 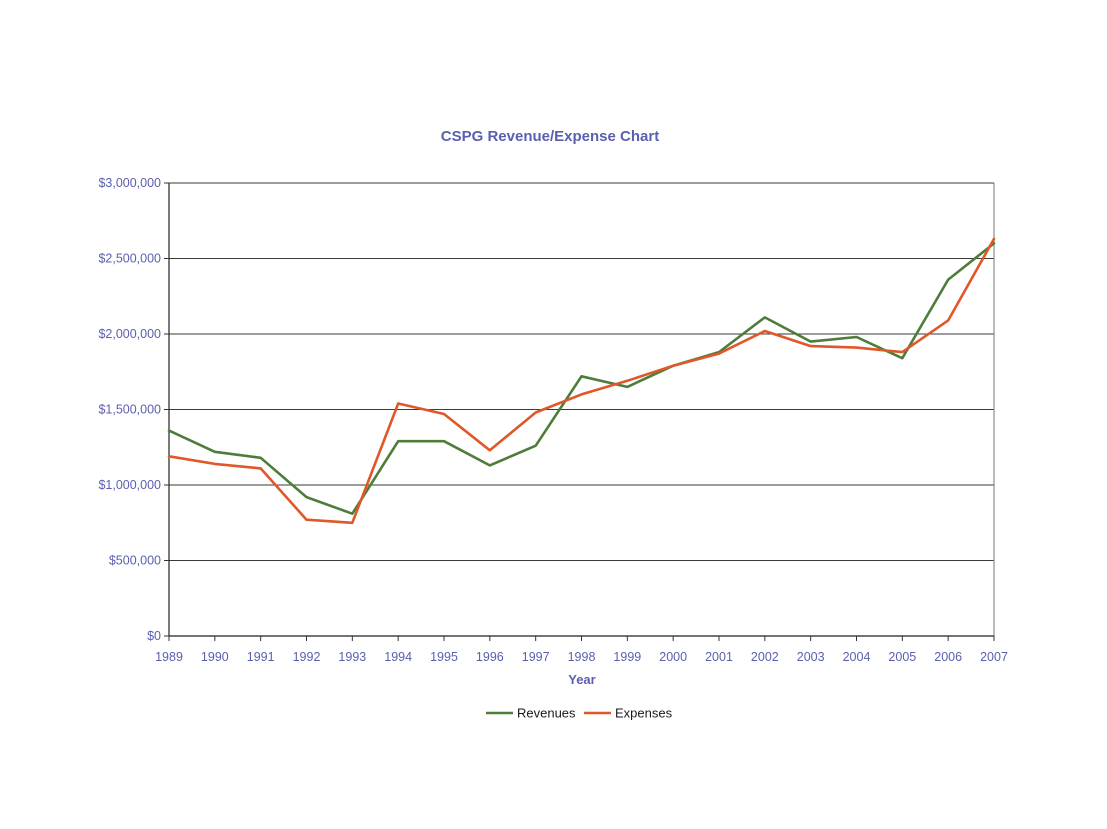 What do you see at coordinates (550, 136) in the screenshot?
I see `chart-title: CSPG Revenue/Expense Chart` at bounding box center [550, 136].